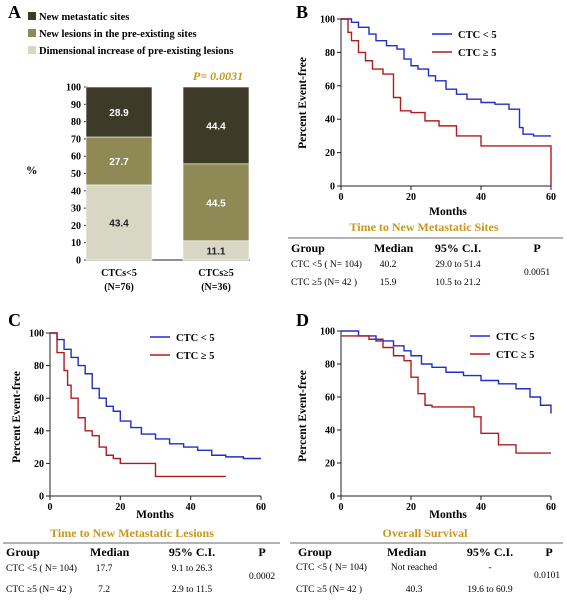 The height and width of the screenshot is (604, 567). I want to click on legend-new-metastatic-sites: New metastatic sites, so click(84, 17).